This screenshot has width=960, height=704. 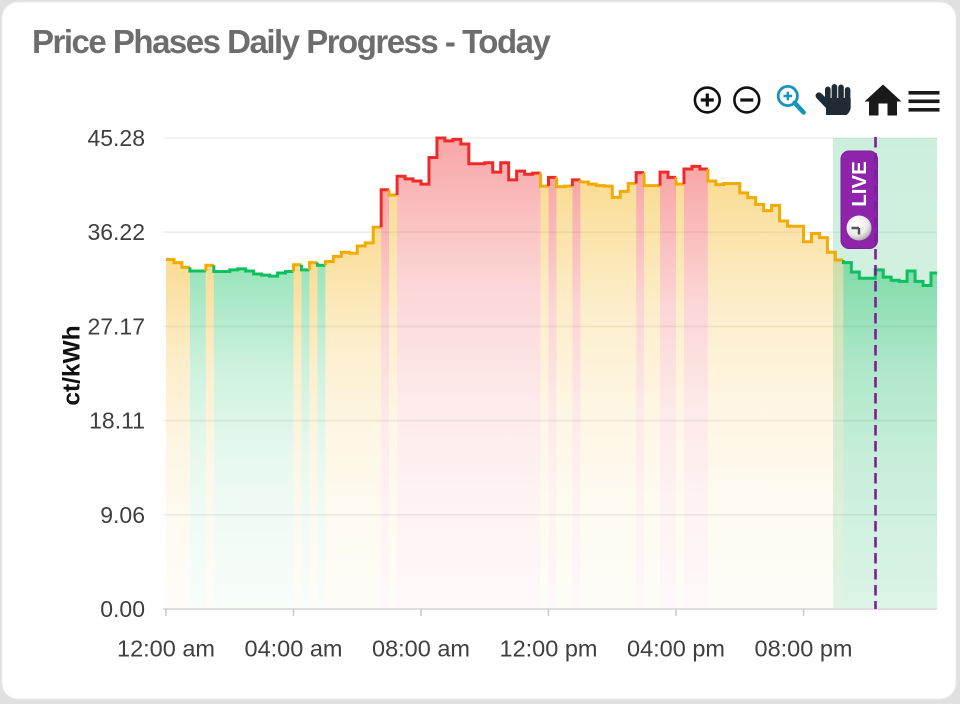 What do you see at coordinates (117, 421) in the screenshot?
I see `svg-text: 18.11` at bounding box center [117, 421].